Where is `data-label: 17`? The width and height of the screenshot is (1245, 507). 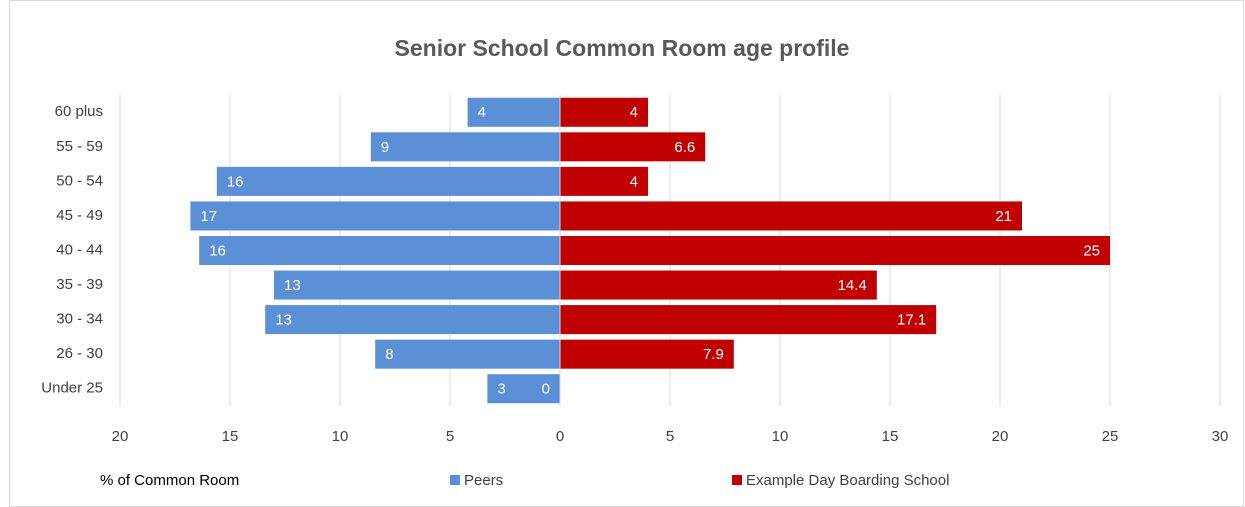 data-label: 17 is located at coordinates (208, 216).